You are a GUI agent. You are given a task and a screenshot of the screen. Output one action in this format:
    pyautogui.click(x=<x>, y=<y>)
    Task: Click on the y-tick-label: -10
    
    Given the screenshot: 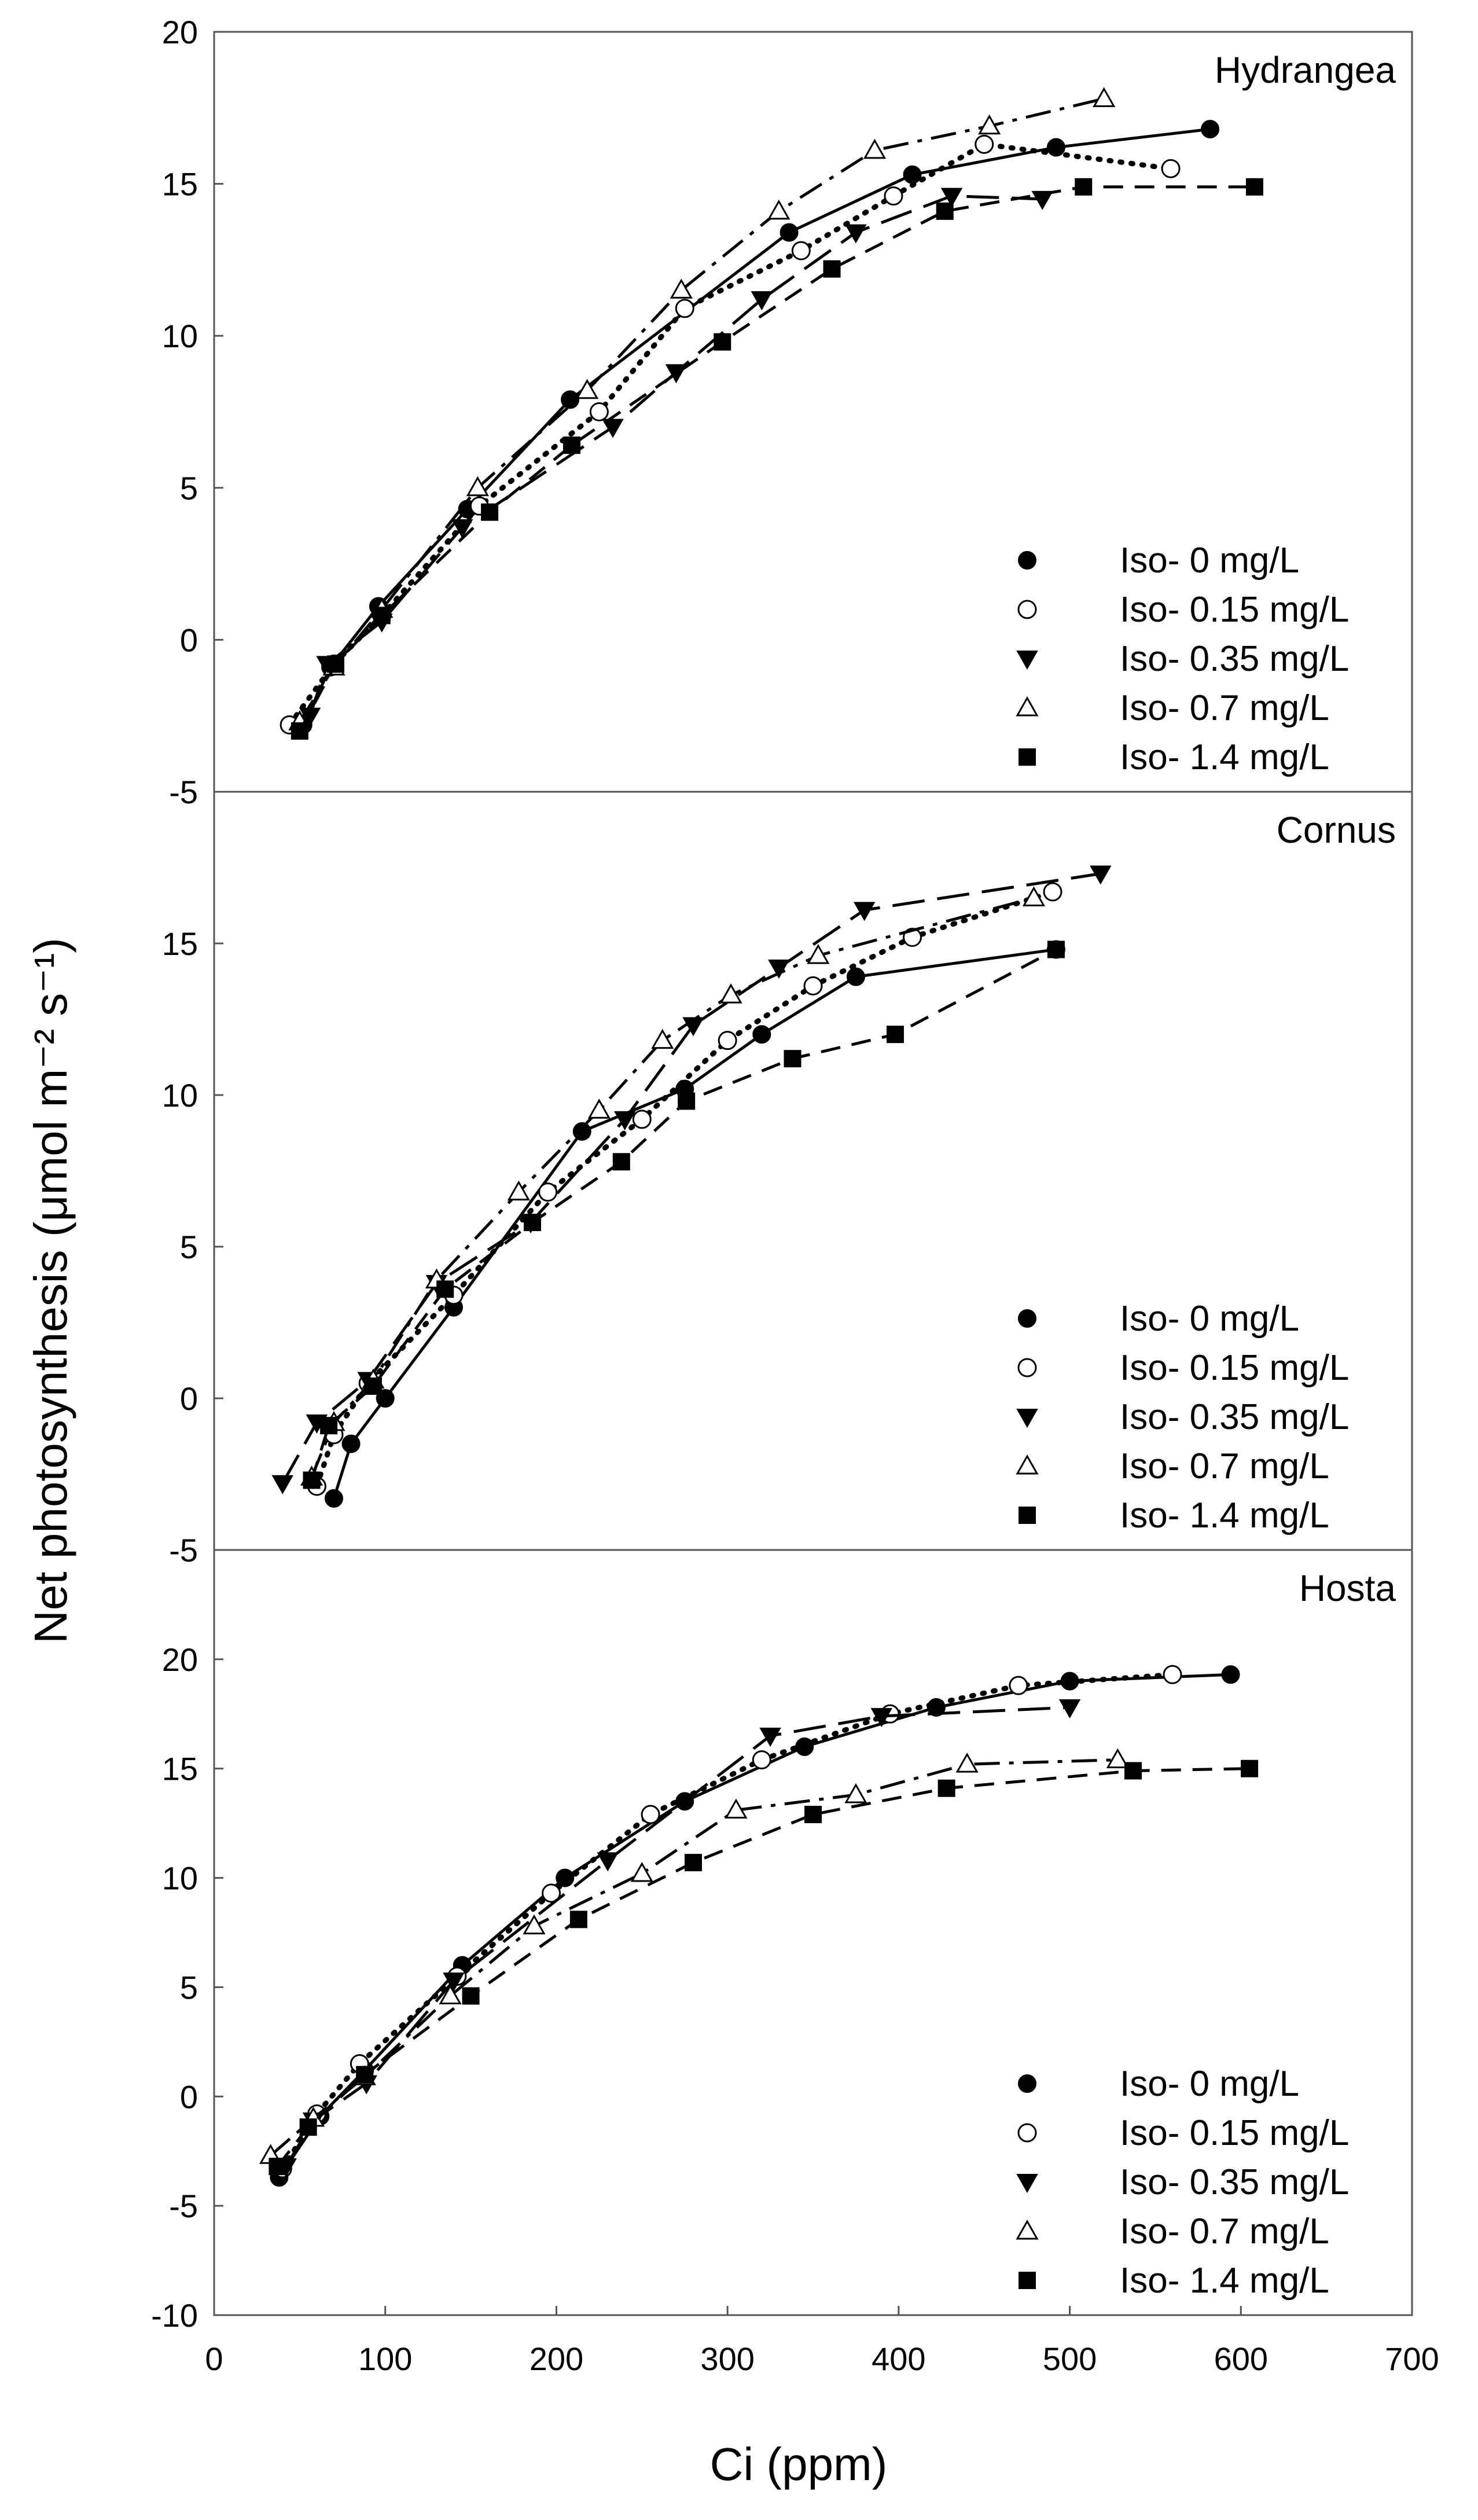 What is the action you would take?
    pyautogui.click(x=174, y=2315)
    